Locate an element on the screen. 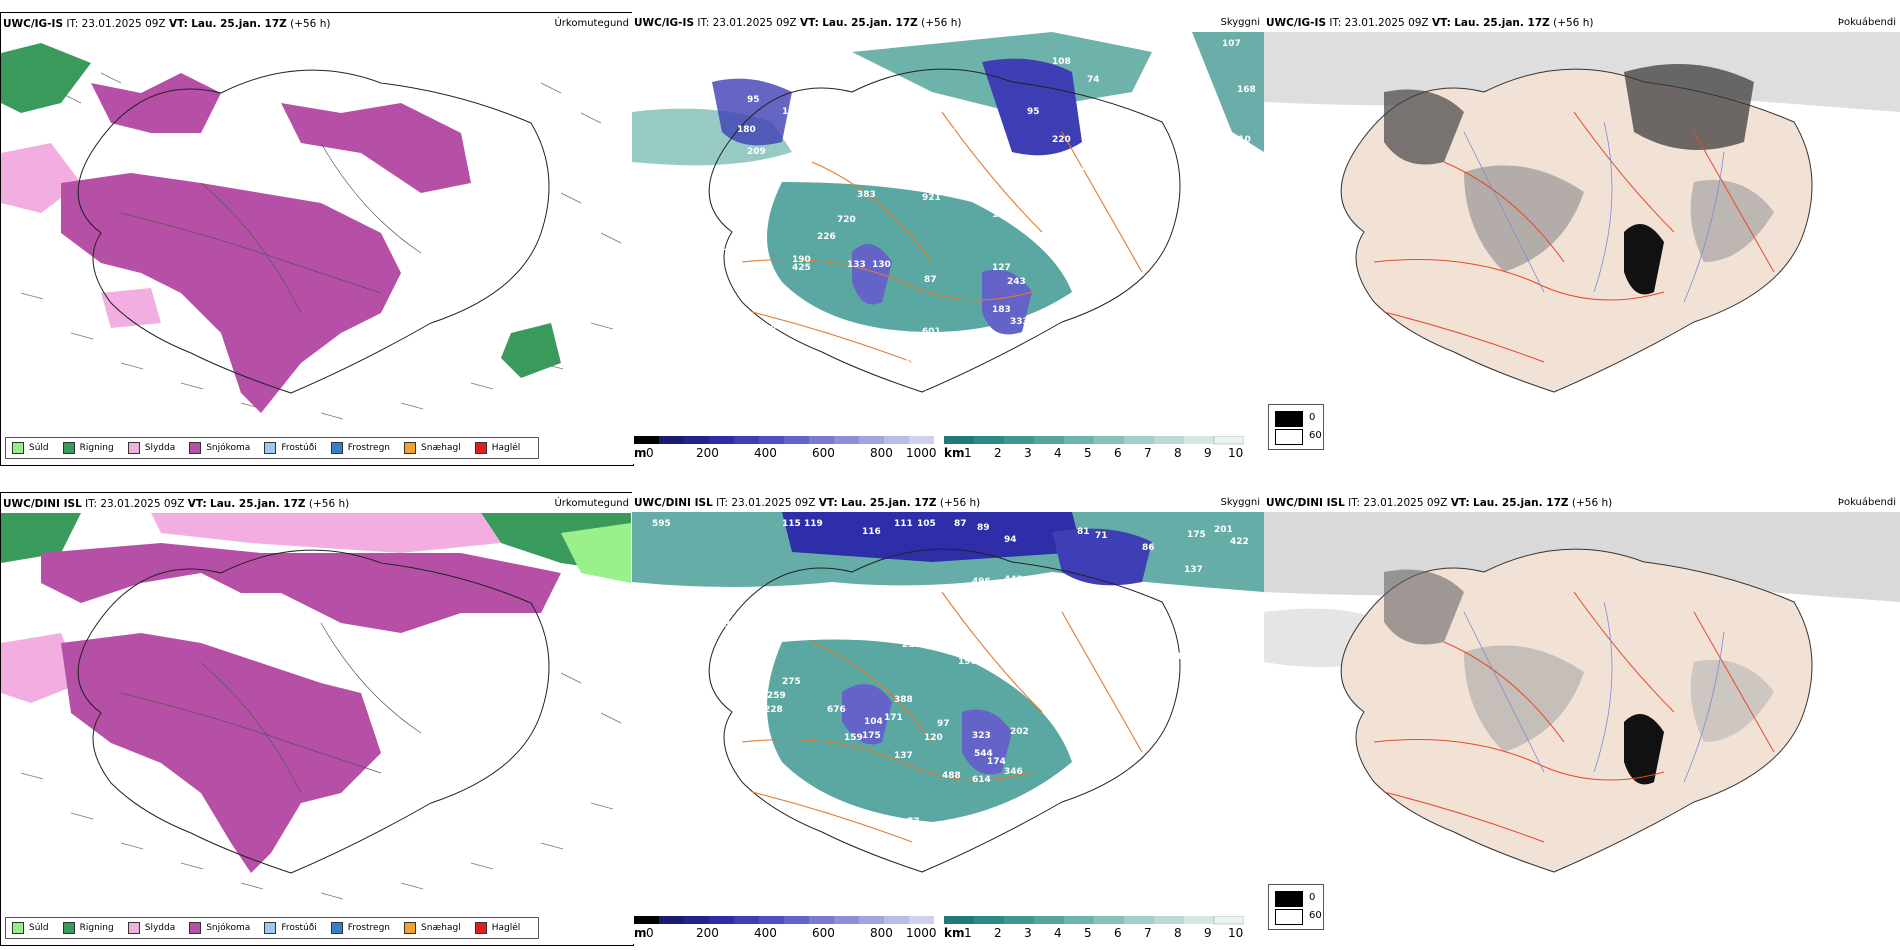  svg-text: 89 is located at coordinates (983, 528).